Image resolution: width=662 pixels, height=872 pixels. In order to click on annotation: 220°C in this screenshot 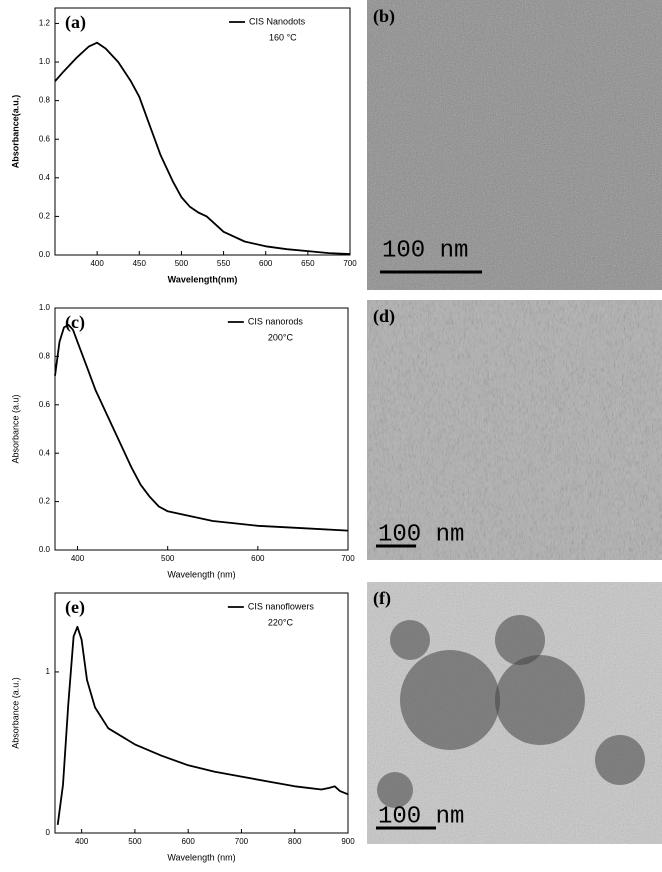, I will do `click(281, 622)`.